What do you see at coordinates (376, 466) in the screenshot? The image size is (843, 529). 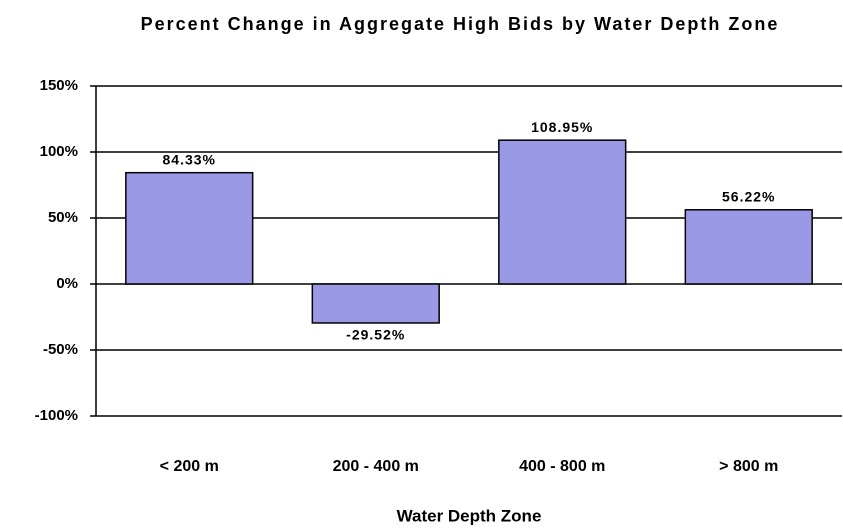 I see `x-tick-label: 200 - 400 m` at bounding box center [376, 466].